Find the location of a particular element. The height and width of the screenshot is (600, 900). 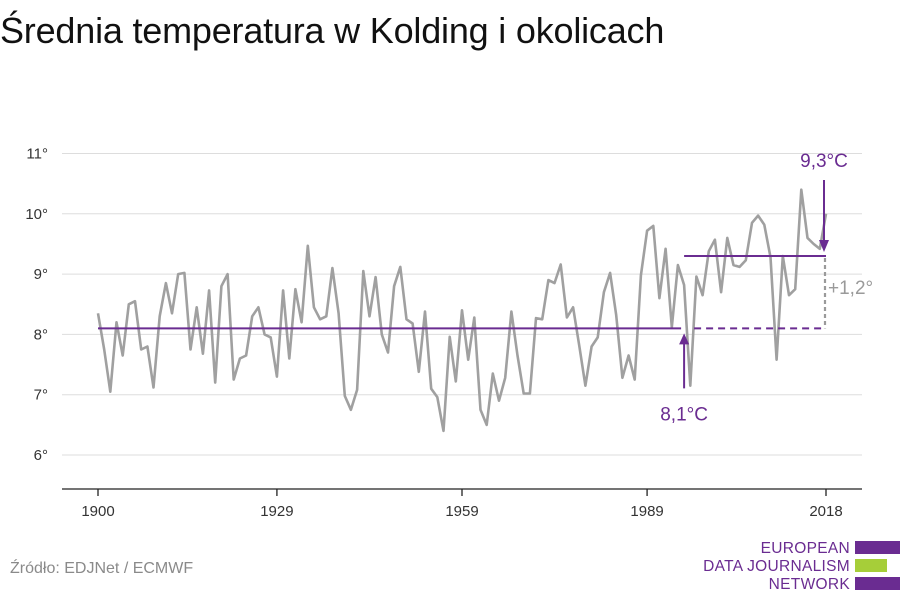

logo-line-1: EUROPEAN is located at coordinates (805, 548).